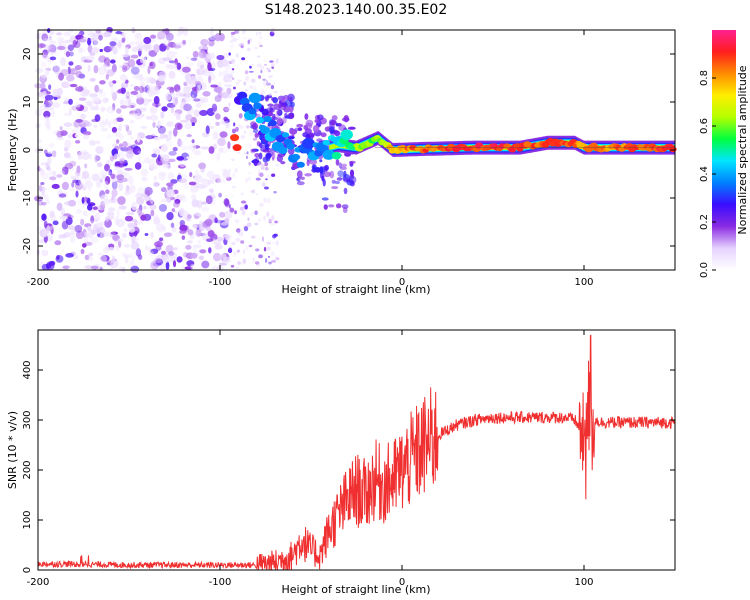 The width and height of the screenshot is (750, 600). I want to click on y-tick-label: -20, so click(27, 246).